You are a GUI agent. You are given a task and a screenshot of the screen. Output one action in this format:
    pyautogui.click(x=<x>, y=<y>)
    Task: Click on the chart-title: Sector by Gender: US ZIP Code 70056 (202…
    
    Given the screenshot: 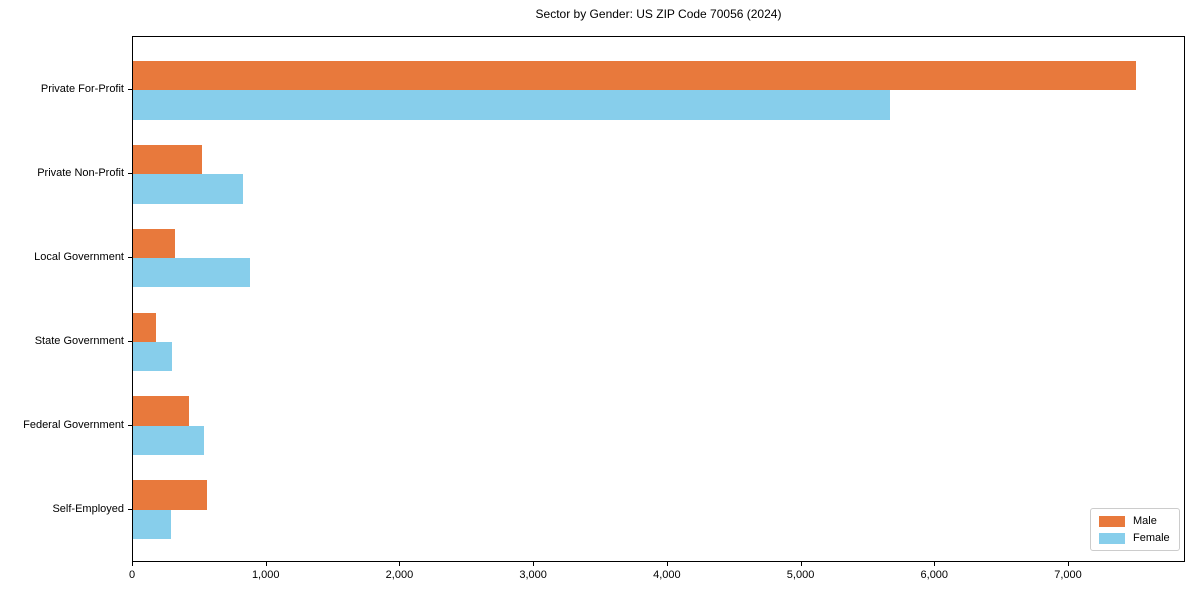 What is the action you would take?
    pyautogui.click(x=658, y=14)
    